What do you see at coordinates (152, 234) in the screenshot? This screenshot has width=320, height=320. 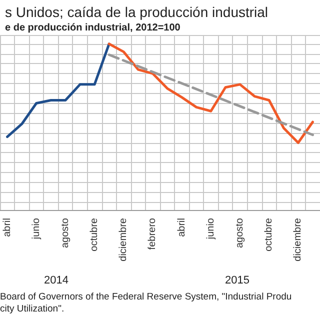 I see `x-tick-label: febrero` at bounding box center [152, 234].